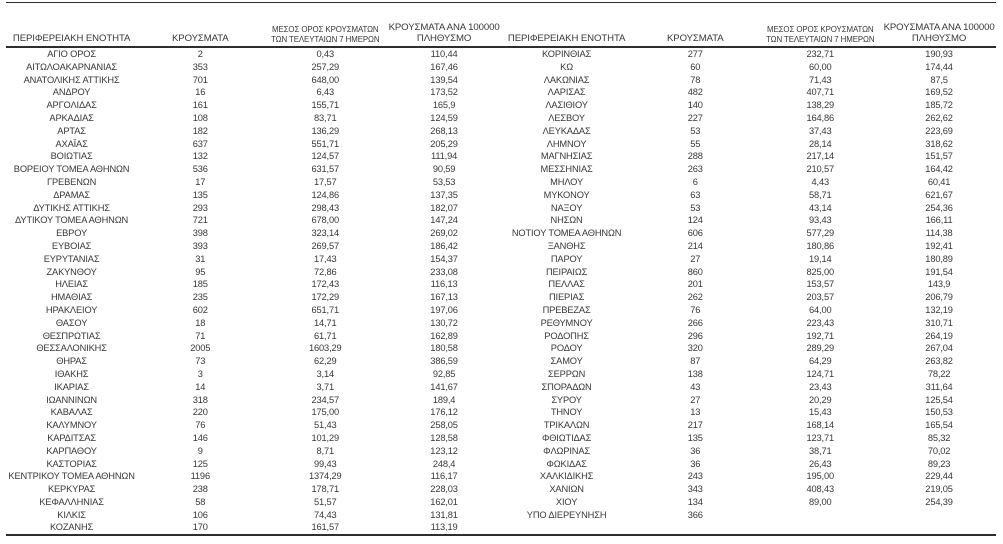  I want to click on region-cell: ΓΡΕΒΕΝΩΝ, so click(72, 181).